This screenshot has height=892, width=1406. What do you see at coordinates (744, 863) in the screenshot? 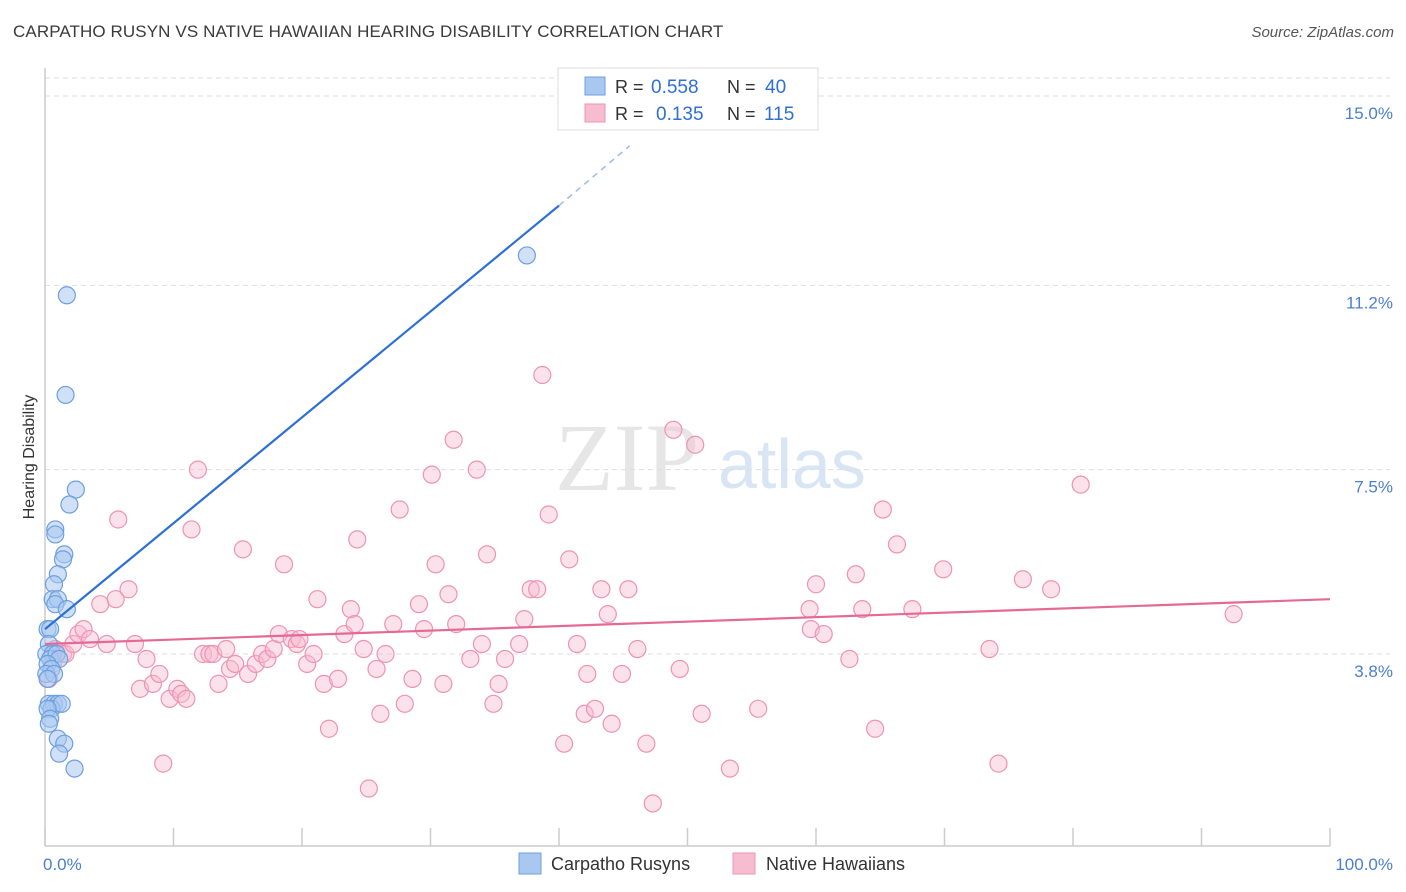
I see `bottom-legend-swatch-pink` at bounding box center [744, 863].